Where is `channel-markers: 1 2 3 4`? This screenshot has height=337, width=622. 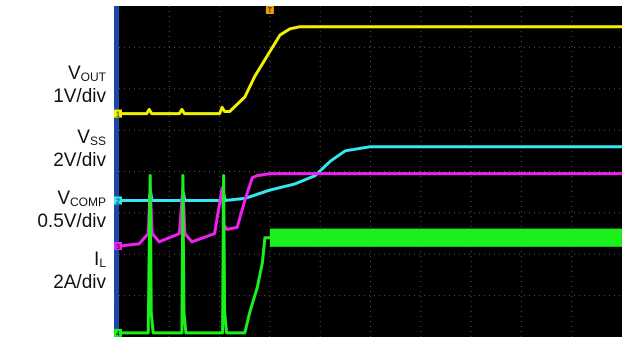 channel-markers: 1 2 3 4 is located at coordinates (118, 223).